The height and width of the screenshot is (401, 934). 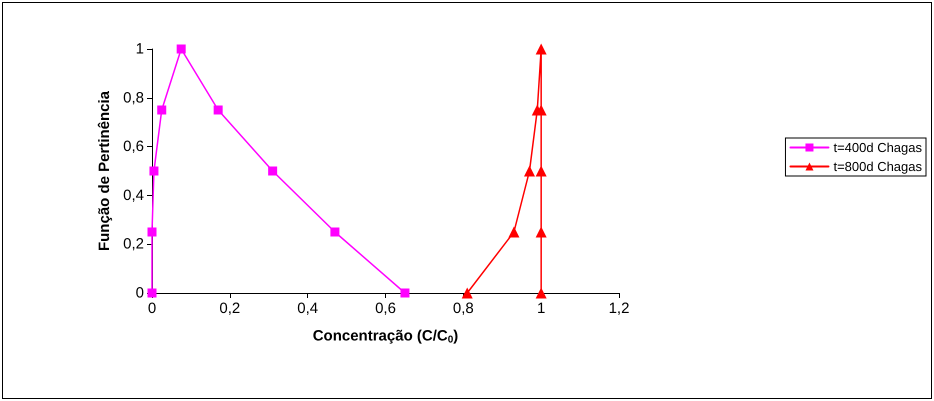 What do you see at coordinates (104, 171) in the screenshot?
I see `y-axis-title: Função de Pertinência` at bounding box center [104, 171].